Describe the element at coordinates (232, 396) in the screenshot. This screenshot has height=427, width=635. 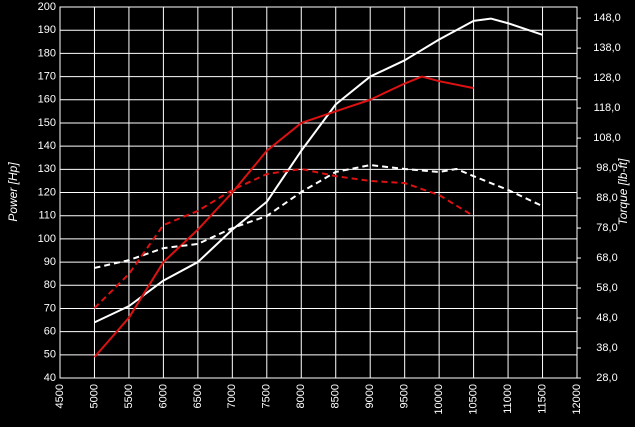
I see `x-tick-label: 7000` at that location.